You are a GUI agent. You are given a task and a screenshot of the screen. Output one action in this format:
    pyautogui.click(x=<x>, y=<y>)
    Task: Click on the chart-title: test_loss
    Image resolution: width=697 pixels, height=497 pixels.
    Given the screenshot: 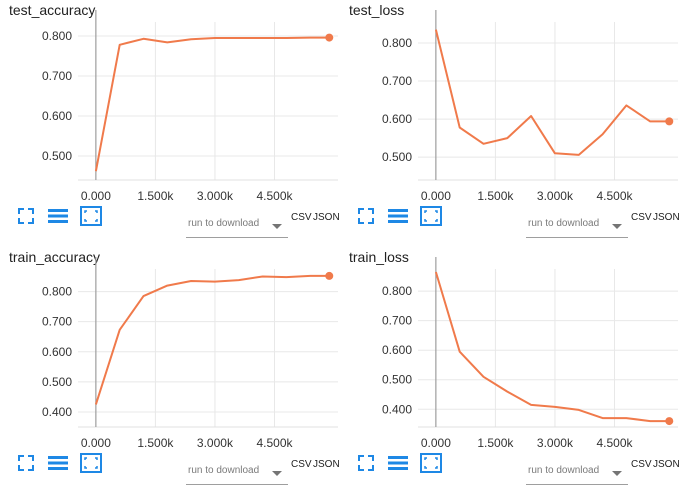 What is the action you would take?
    pyautogui.click(x=377, y=10)
    